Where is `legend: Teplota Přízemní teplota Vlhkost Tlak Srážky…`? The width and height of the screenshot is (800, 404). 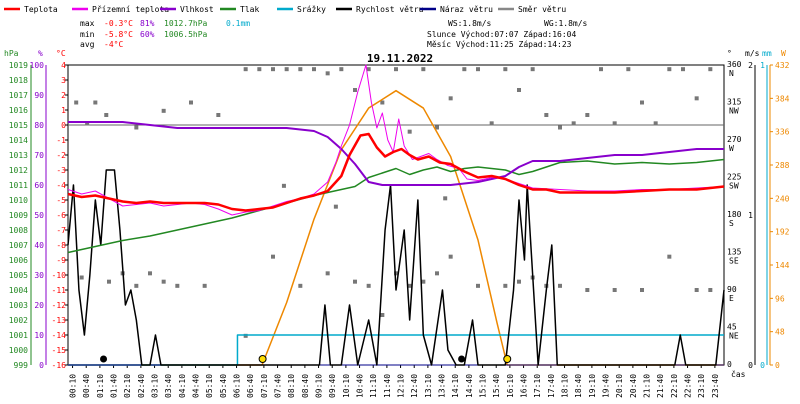
legend: Teplota Přízemní teplota Vlhkost Tlak Srážky… is located at coordinates (285, 9).